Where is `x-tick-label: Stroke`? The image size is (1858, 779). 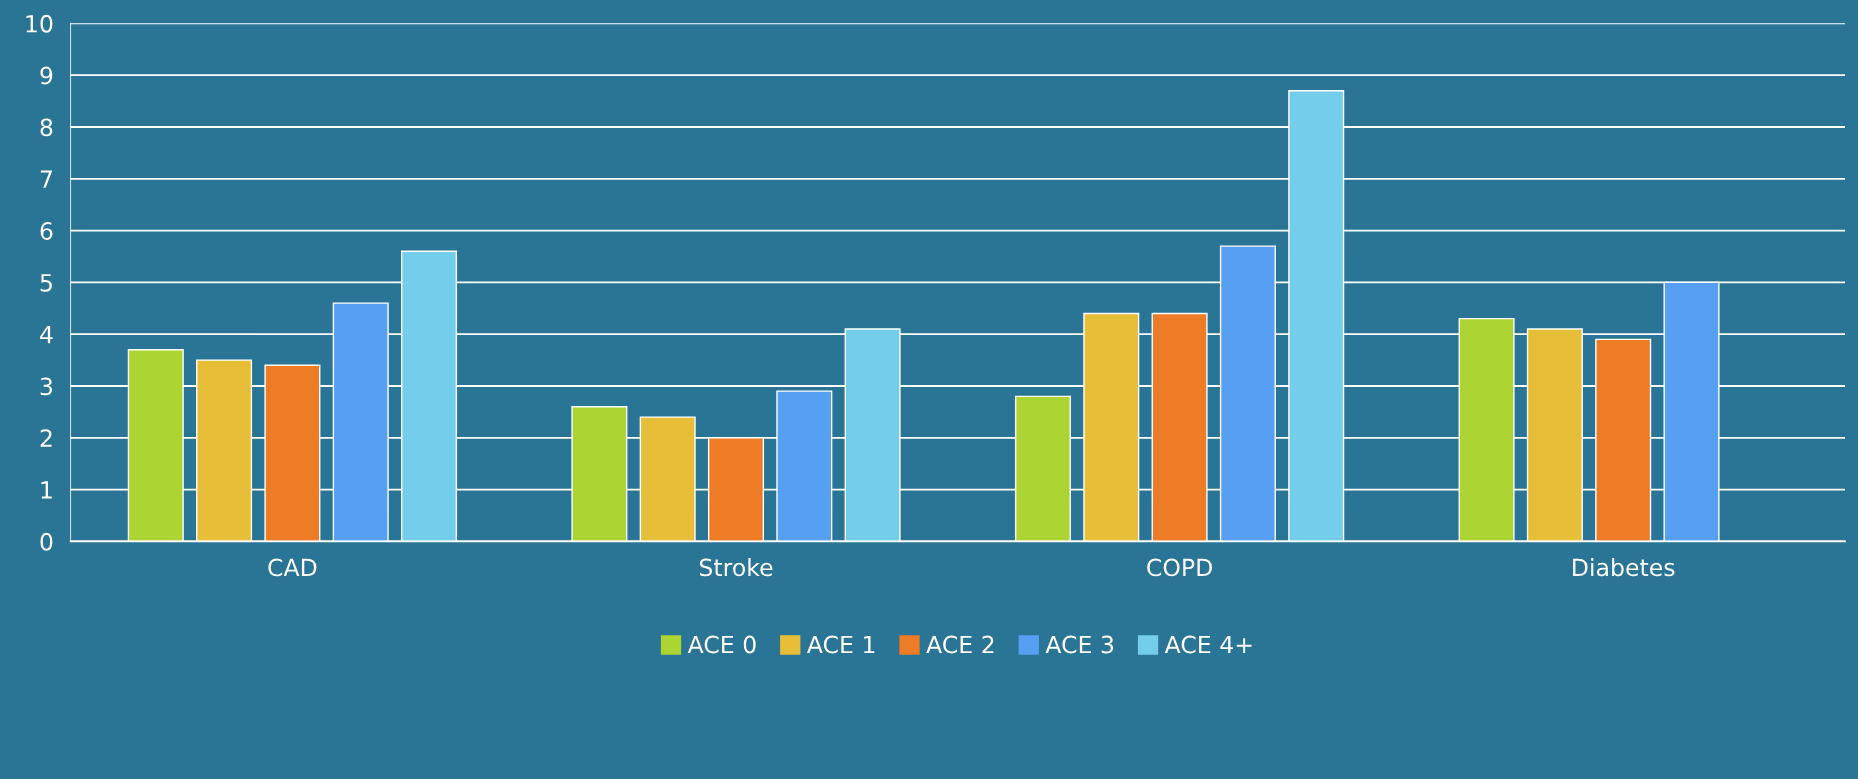
x-tick-label: Stroke is located at coordinates (736, 567).